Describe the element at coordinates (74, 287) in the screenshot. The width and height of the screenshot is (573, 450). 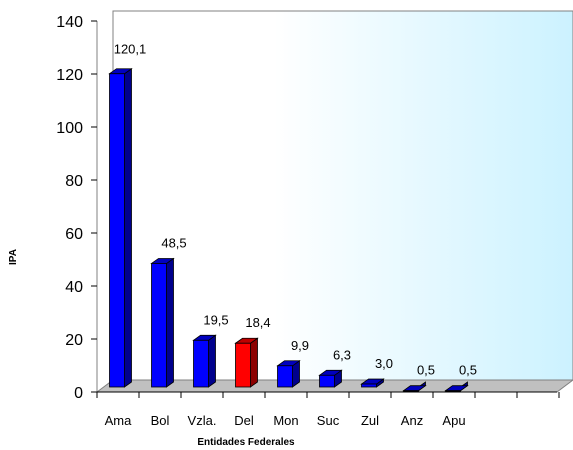
I see `y-tick-label: 40` at that location.